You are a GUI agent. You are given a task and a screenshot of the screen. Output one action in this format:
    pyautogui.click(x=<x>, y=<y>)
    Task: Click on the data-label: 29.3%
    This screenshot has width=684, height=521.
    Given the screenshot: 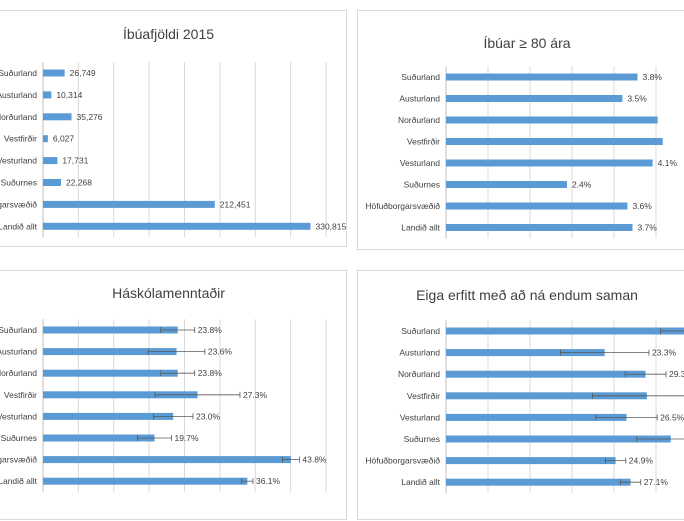 What is the action you would take?
    pyautogui.click(x=676, y=374)
    